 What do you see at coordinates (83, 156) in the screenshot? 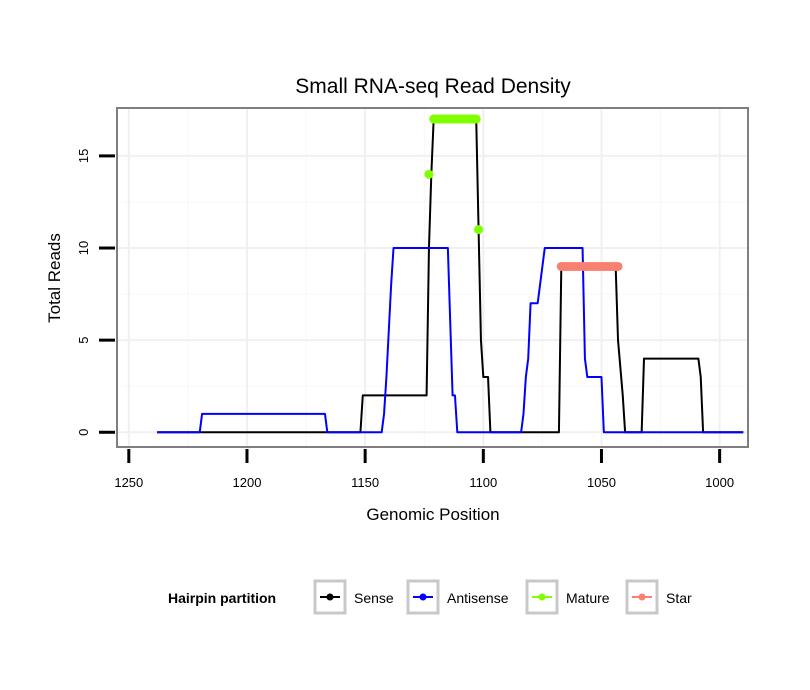
I see `y-tick-label: 15` at bounding box center [83, 156].